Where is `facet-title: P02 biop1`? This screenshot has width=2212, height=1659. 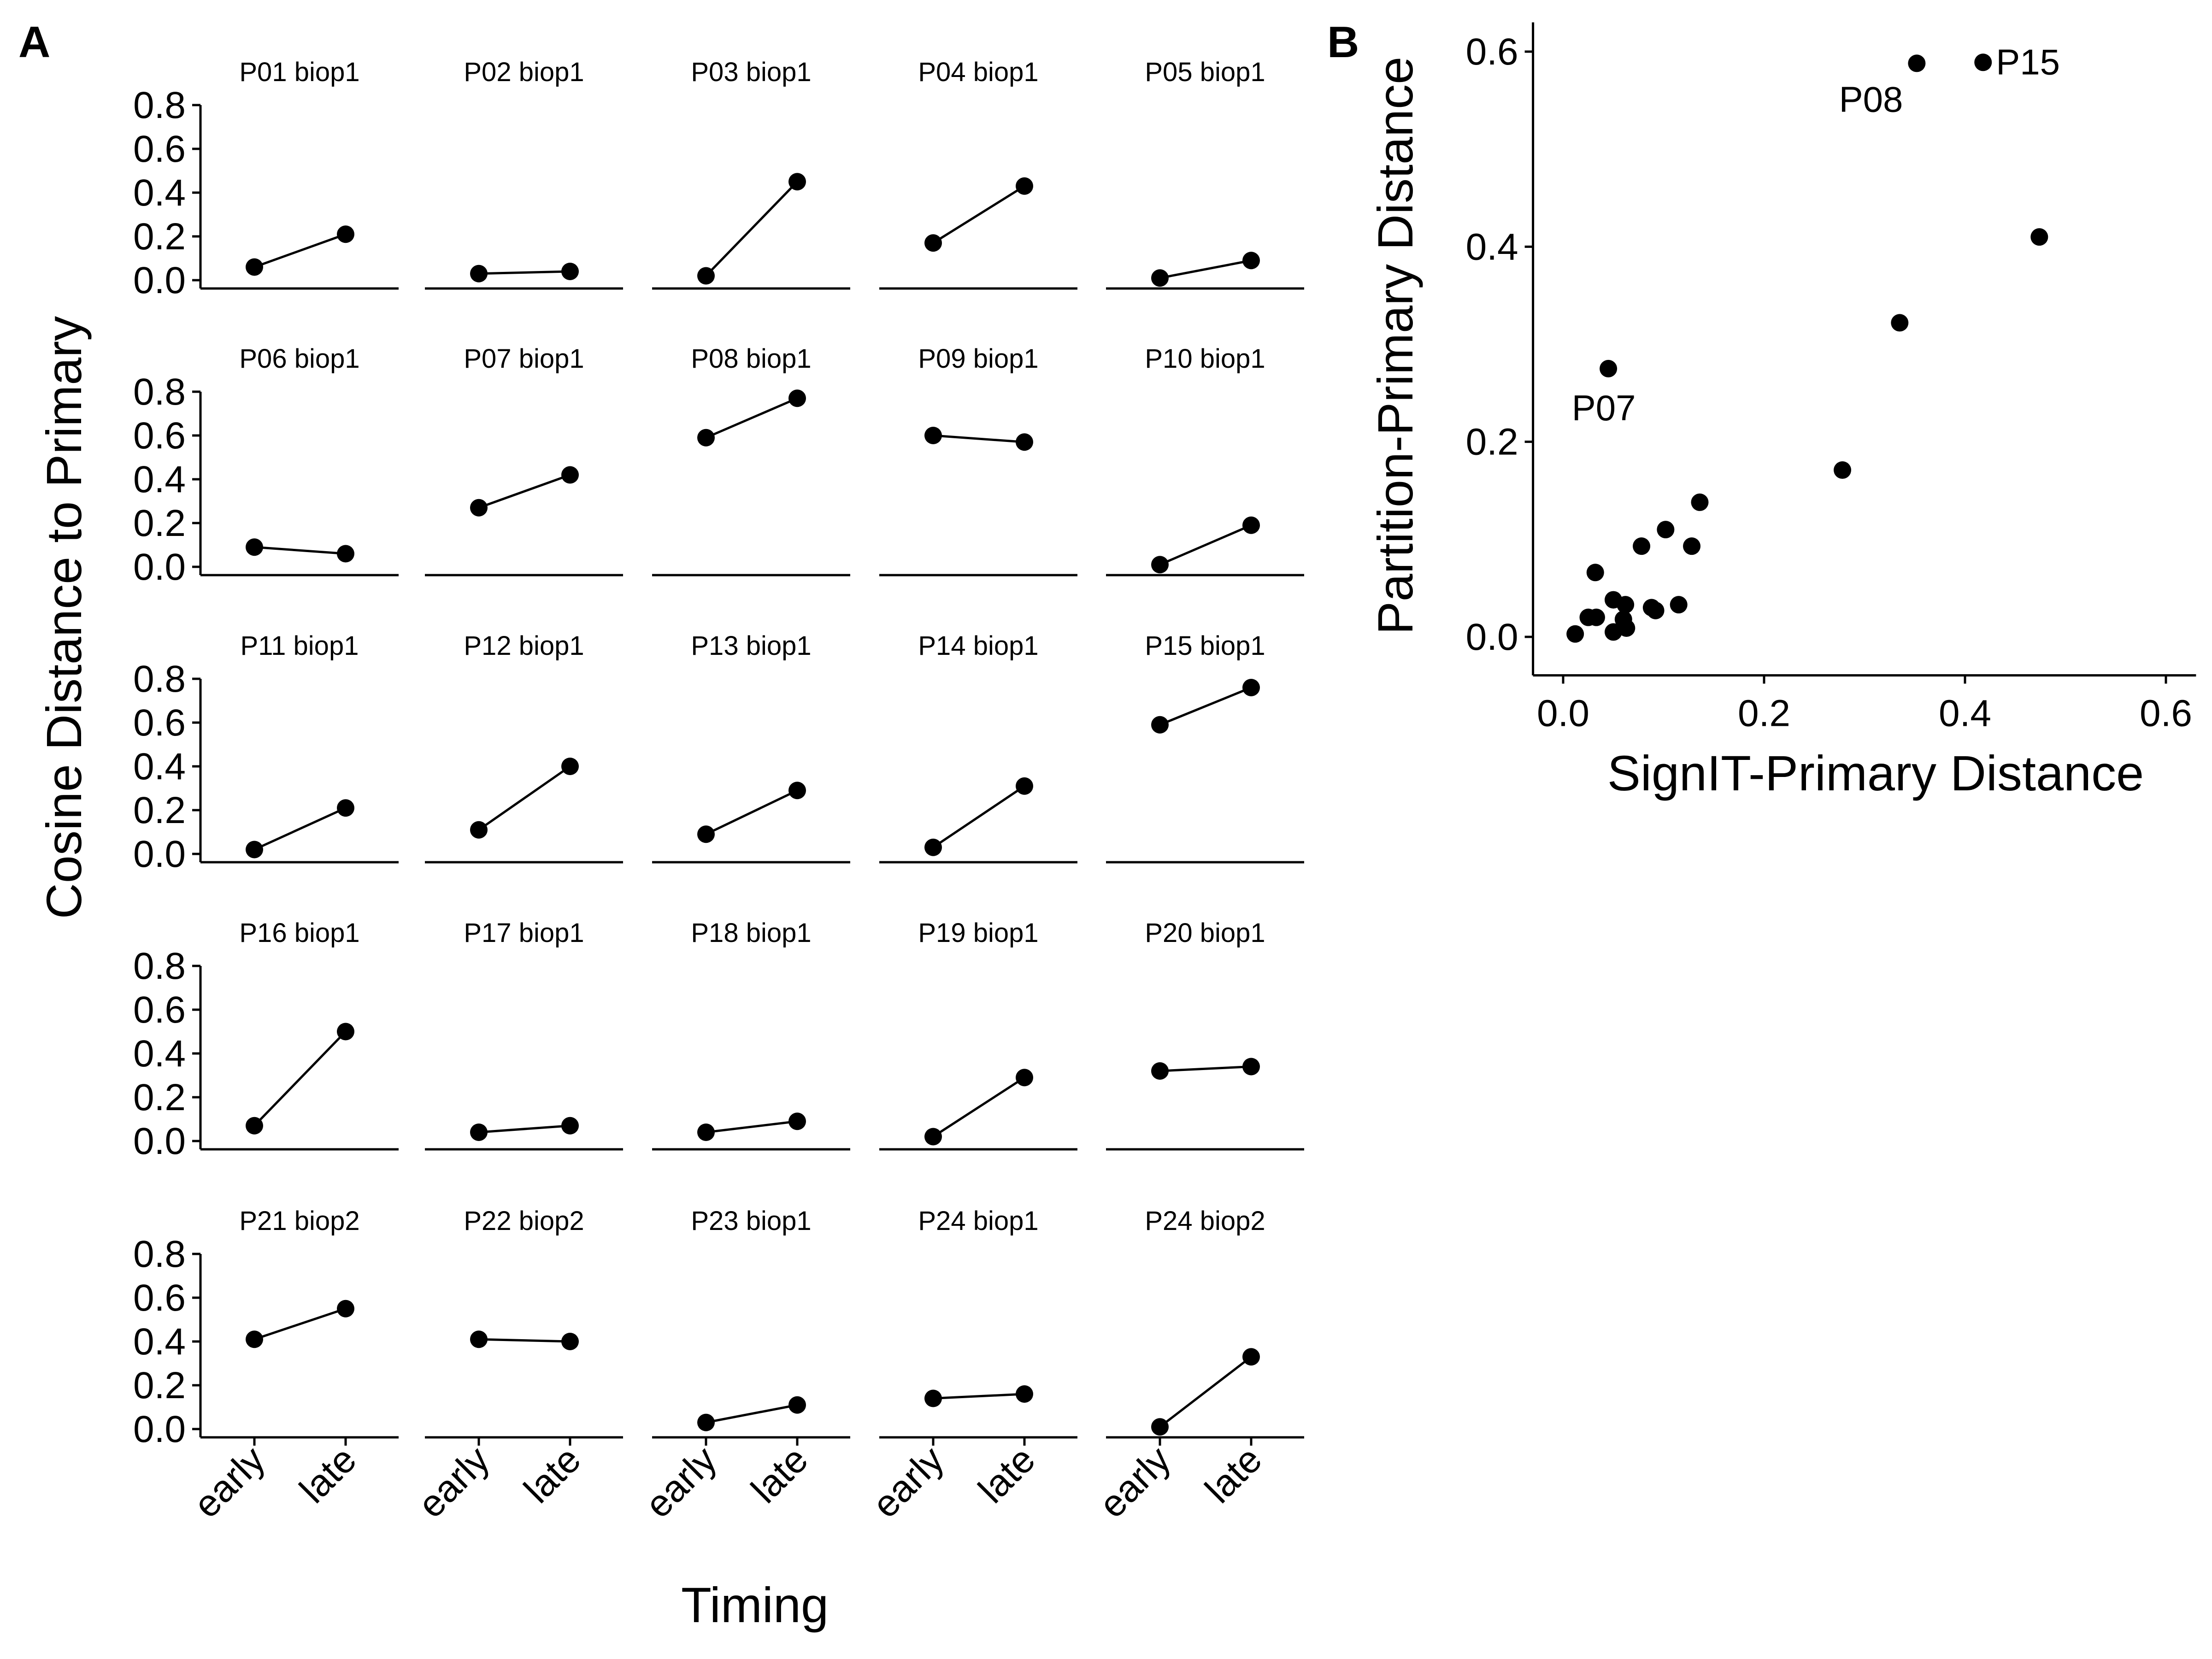 facet-title: P02 biop1 is located at coordinates (524, 72).